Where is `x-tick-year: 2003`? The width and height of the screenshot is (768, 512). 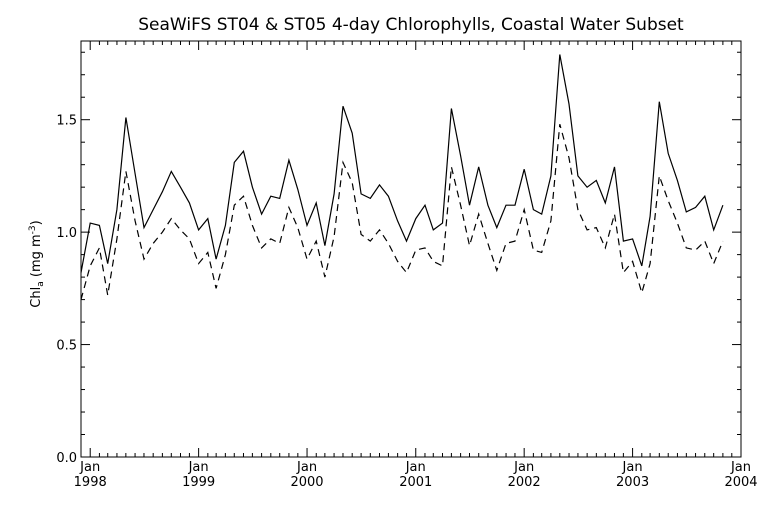 x-tick-year: 2003 is located at coordinates (632, 482).